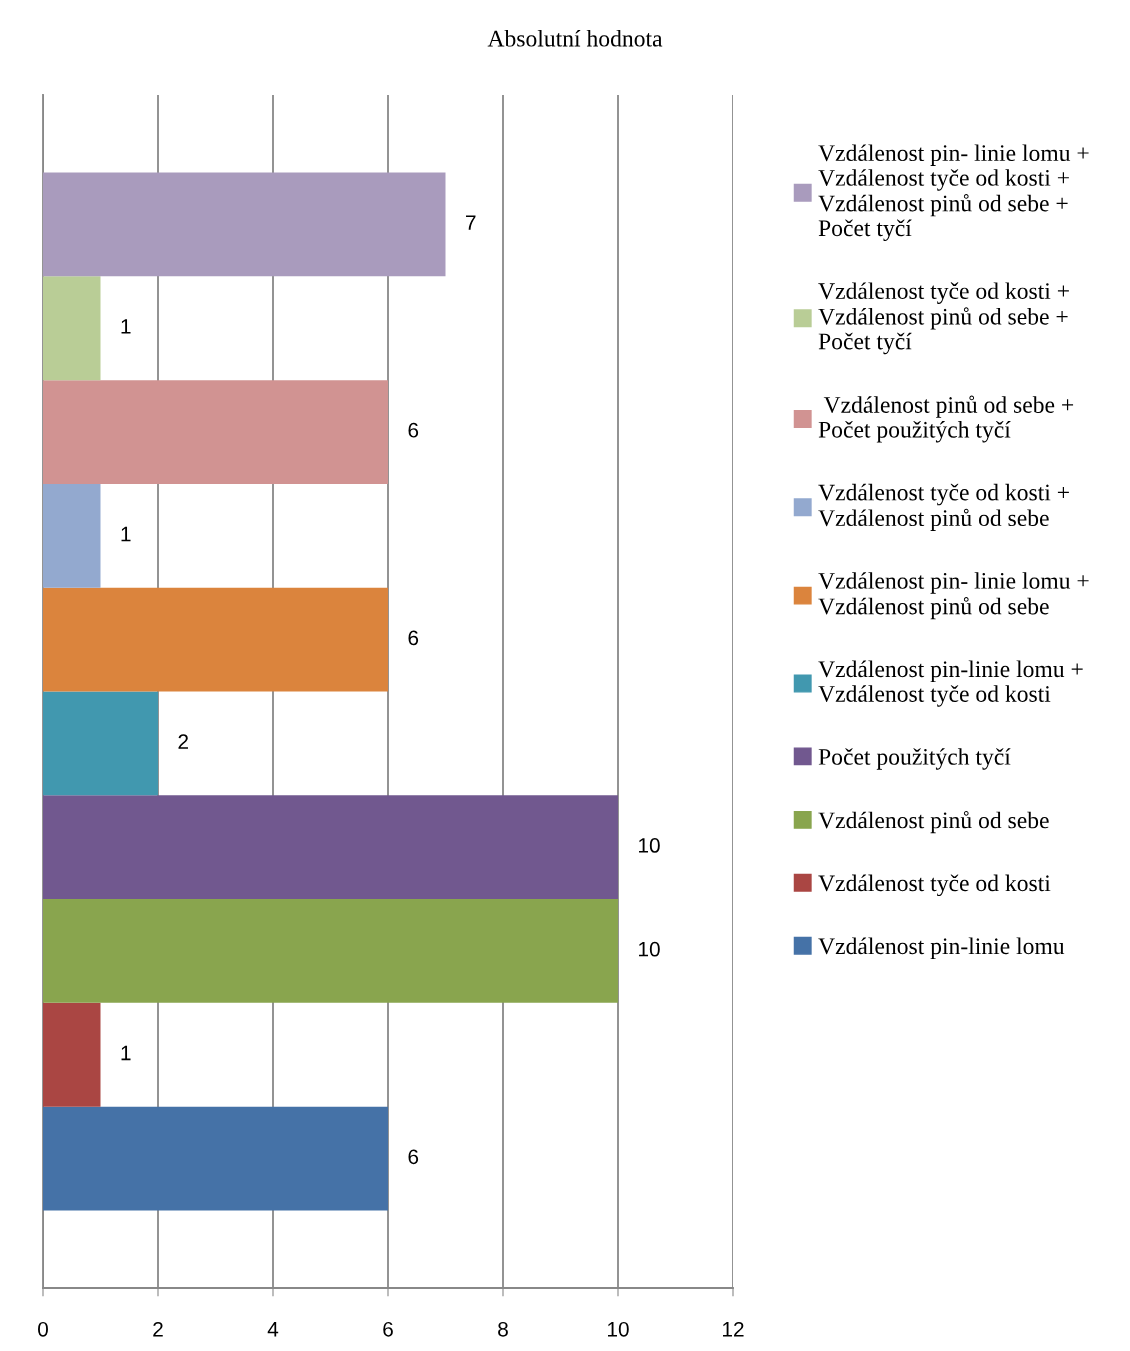 The width and height of the screenshot is (1130, 1351). I want to click on legend-label: Vzdálenost pinů od sebe, so click(933, 822).